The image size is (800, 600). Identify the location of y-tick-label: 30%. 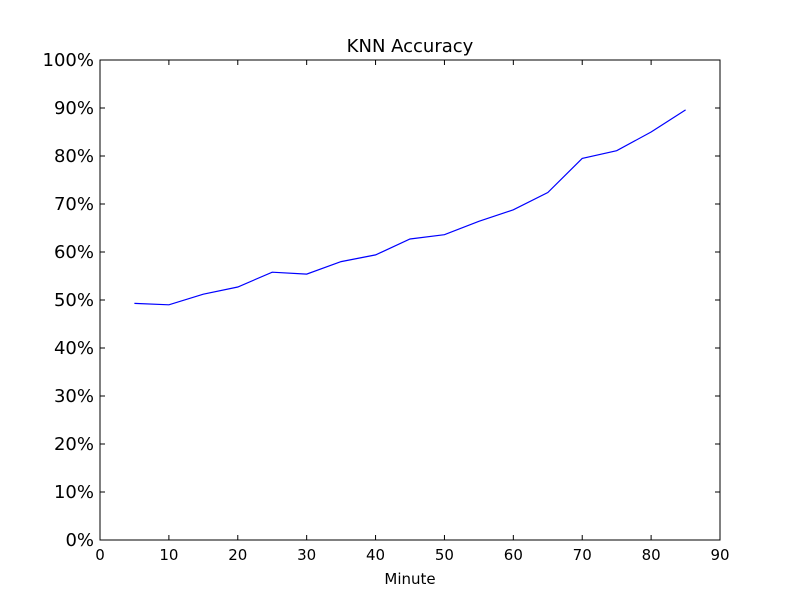
(74, 396).